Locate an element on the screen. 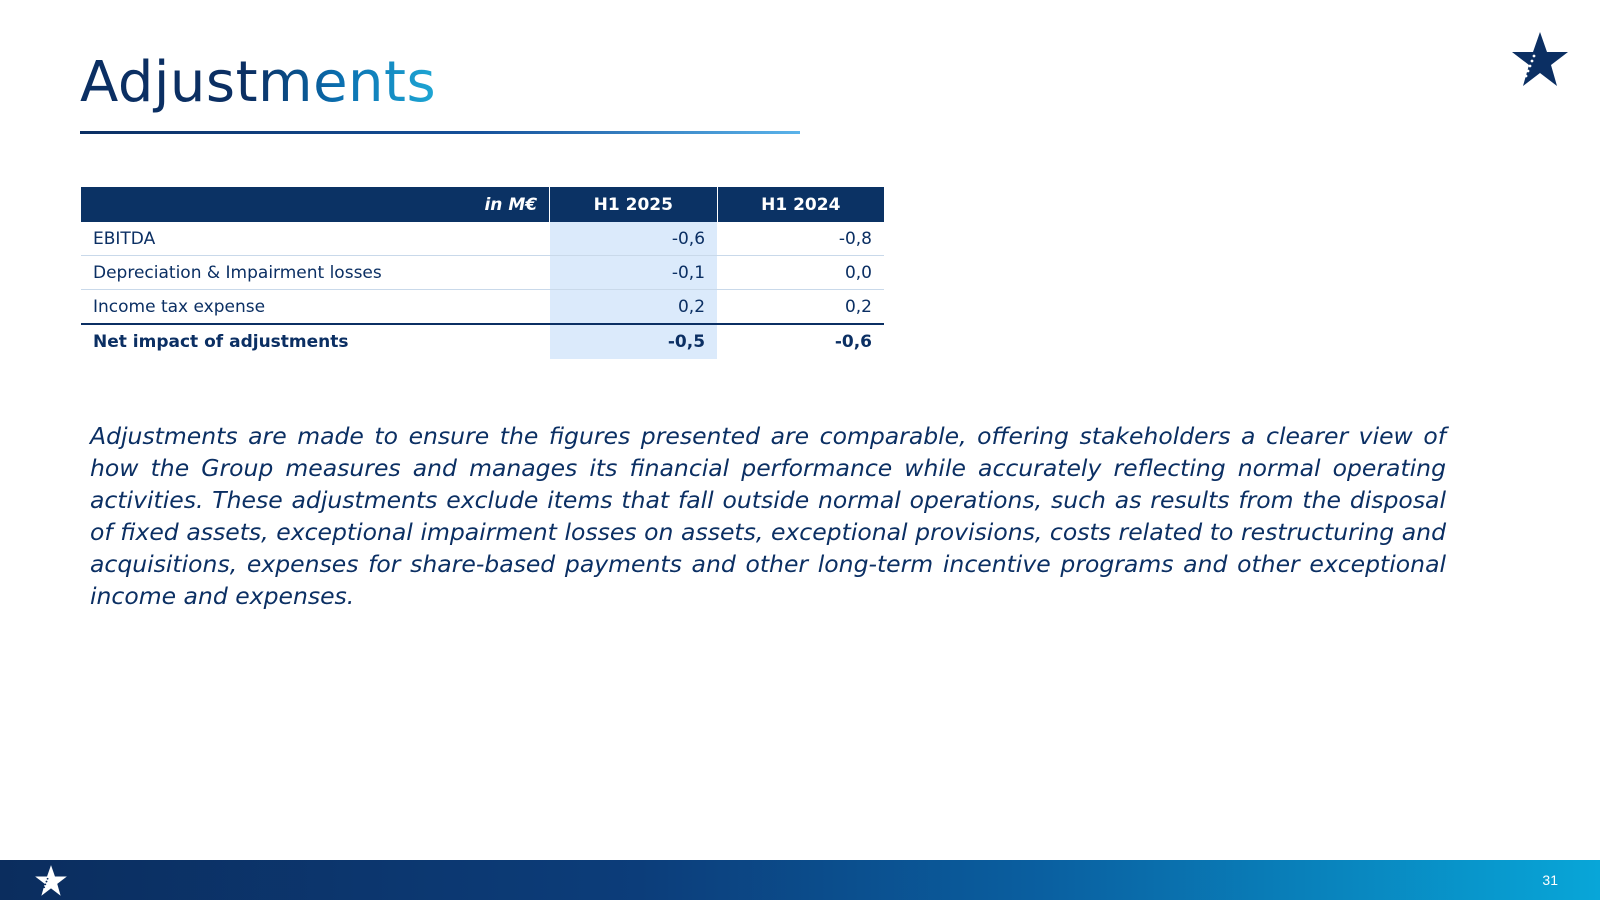  value-h1-2024: -0,8 is located at coordinates (800, 239).